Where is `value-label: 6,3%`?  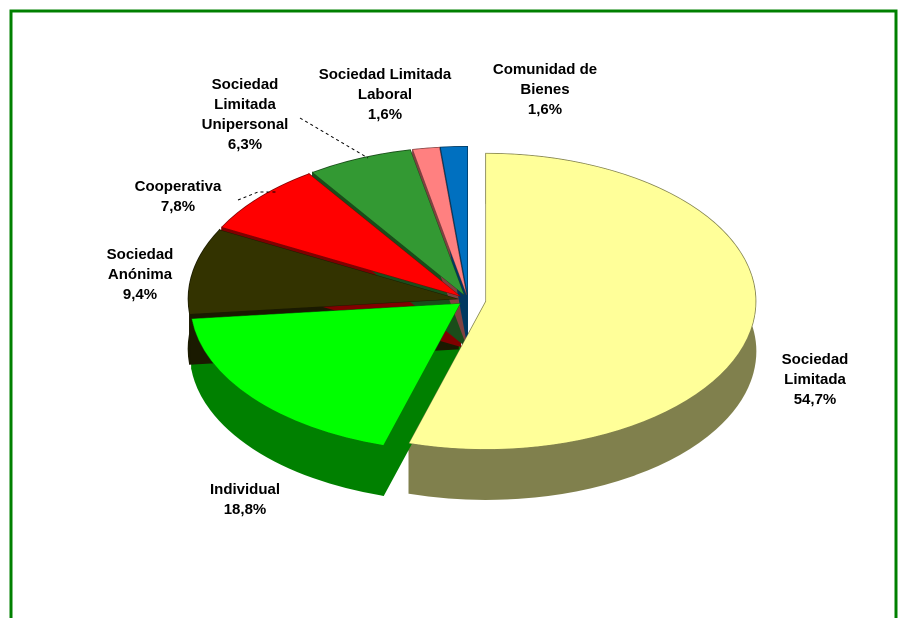
value-label: 6,3% is located at coordinates (245, 144).